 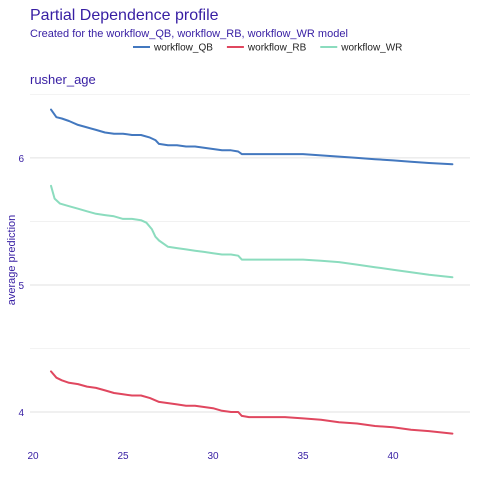 I want to click on chart-title: Partial Dependence profile, so click(x=124, y=15).